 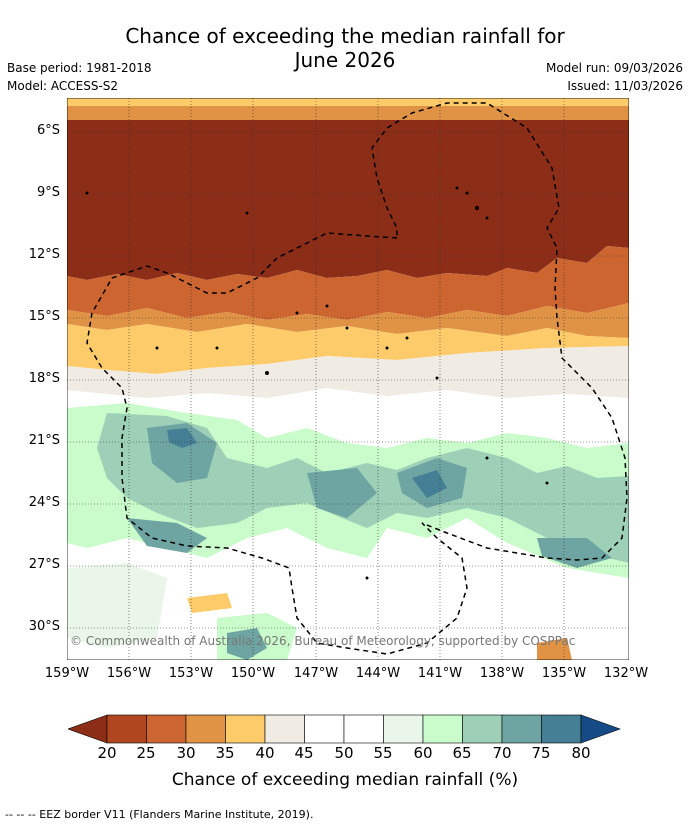 What do you see at coordinates (225, 753) in the screenshot?
I see `colorbar-tick-35: 35` at bounding box center [225, 753].